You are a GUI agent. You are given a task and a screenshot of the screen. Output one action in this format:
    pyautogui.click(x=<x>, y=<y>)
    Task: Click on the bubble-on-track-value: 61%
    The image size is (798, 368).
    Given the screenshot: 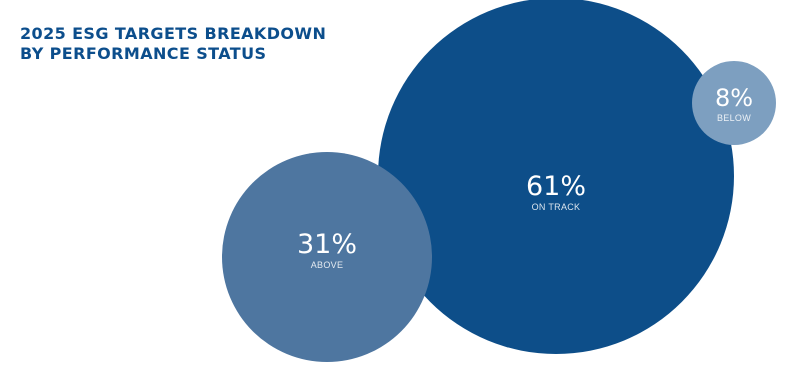 What is the action you would take?
    pyautogui.click(x=556, y=186)
    